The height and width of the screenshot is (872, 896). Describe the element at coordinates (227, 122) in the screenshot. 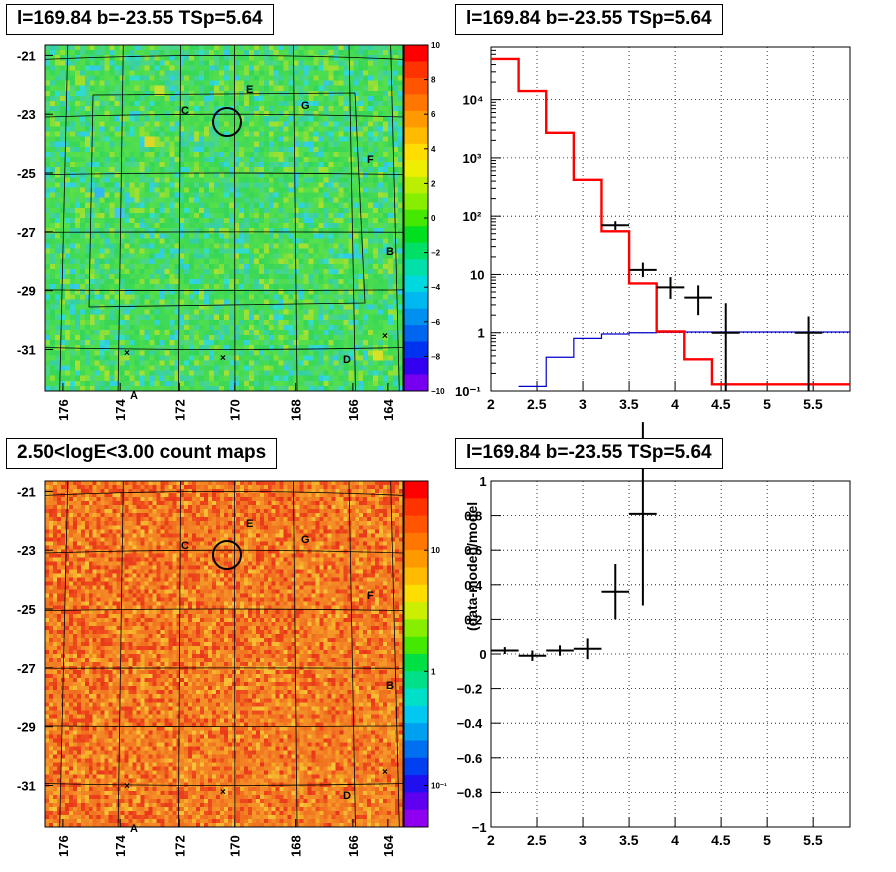

I see `source-circle` at that location.